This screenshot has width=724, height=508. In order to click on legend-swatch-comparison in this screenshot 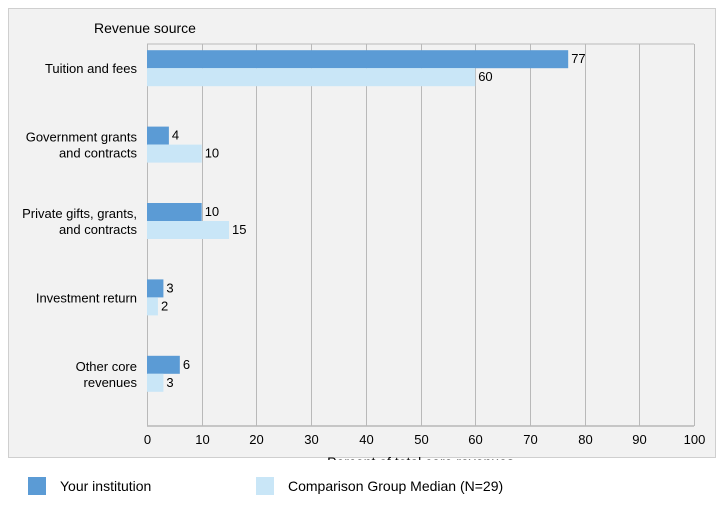, I will do `click(265, 486)`.